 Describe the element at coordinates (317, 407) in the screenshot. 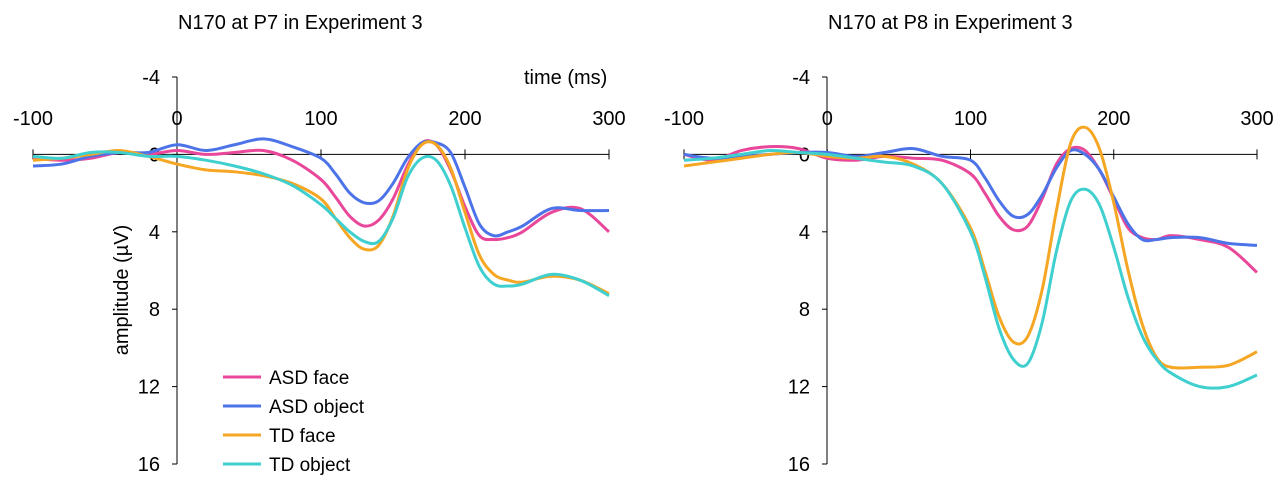

I see `legend-label-asd-object: ASD object` at that location.